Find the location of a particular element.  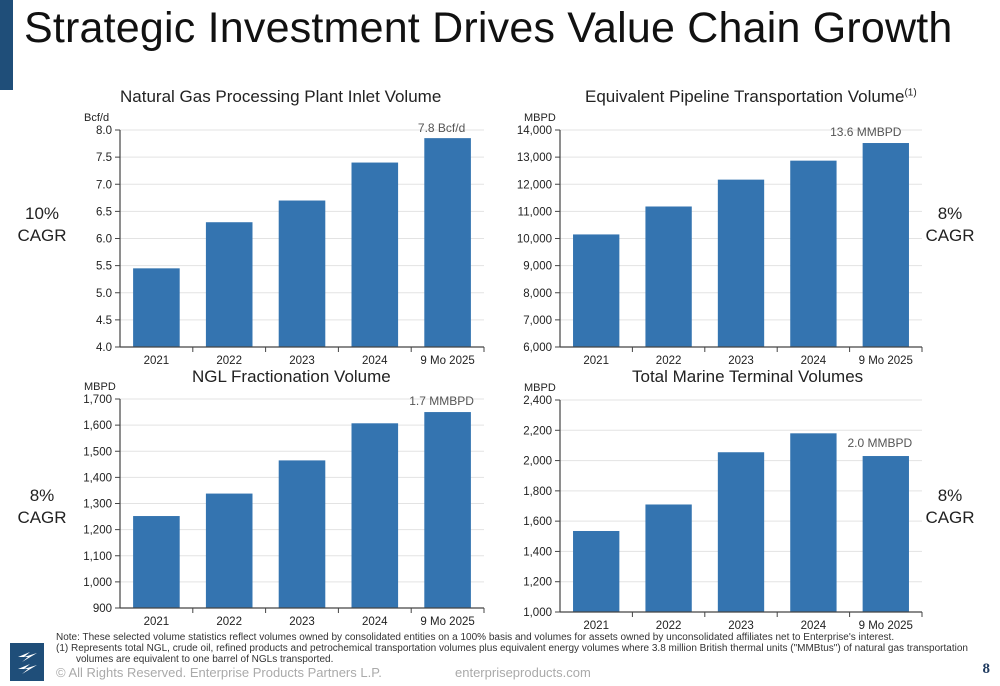

cagr-processing: 10% CAGR is located at coordinates (42, 225).